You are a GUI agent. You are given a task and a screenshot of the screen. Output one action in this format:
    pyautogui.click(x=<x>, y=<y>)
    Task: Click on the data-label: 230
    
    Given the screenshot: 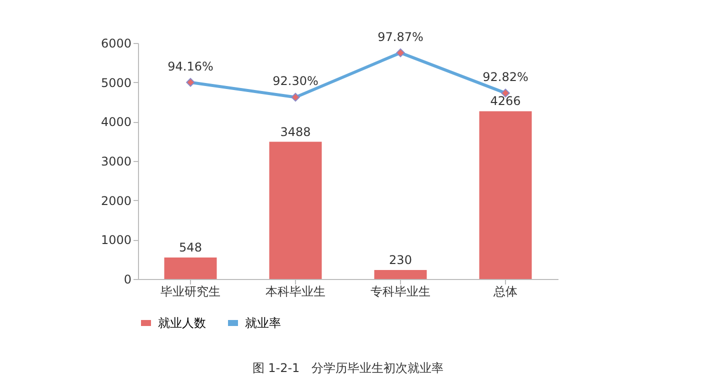 What is the action you would take?
    pyautogui.click(x=400, y=259)
    